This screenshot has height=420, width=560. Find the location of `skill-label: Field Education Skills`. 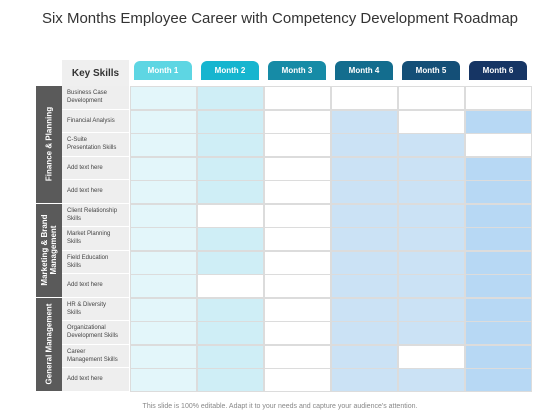

skill-label: Field Education Skills is located at coordinates (95, 262).